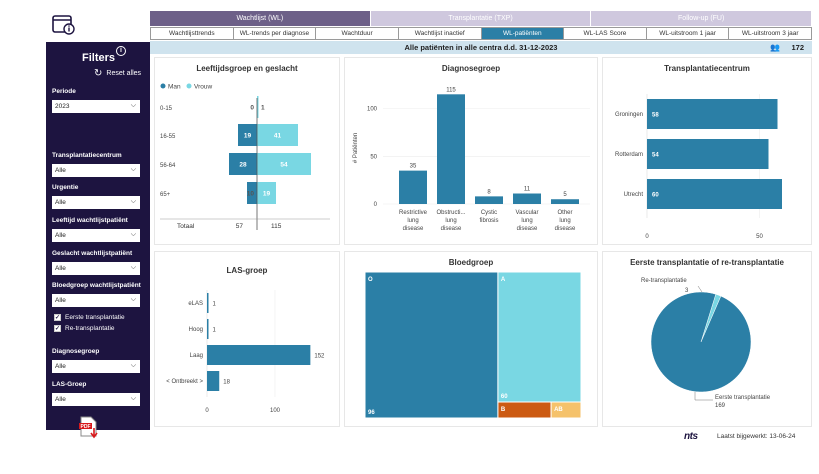  I want to click on filter-select-leeftijd: Alle ⌵, so click(96, 235).